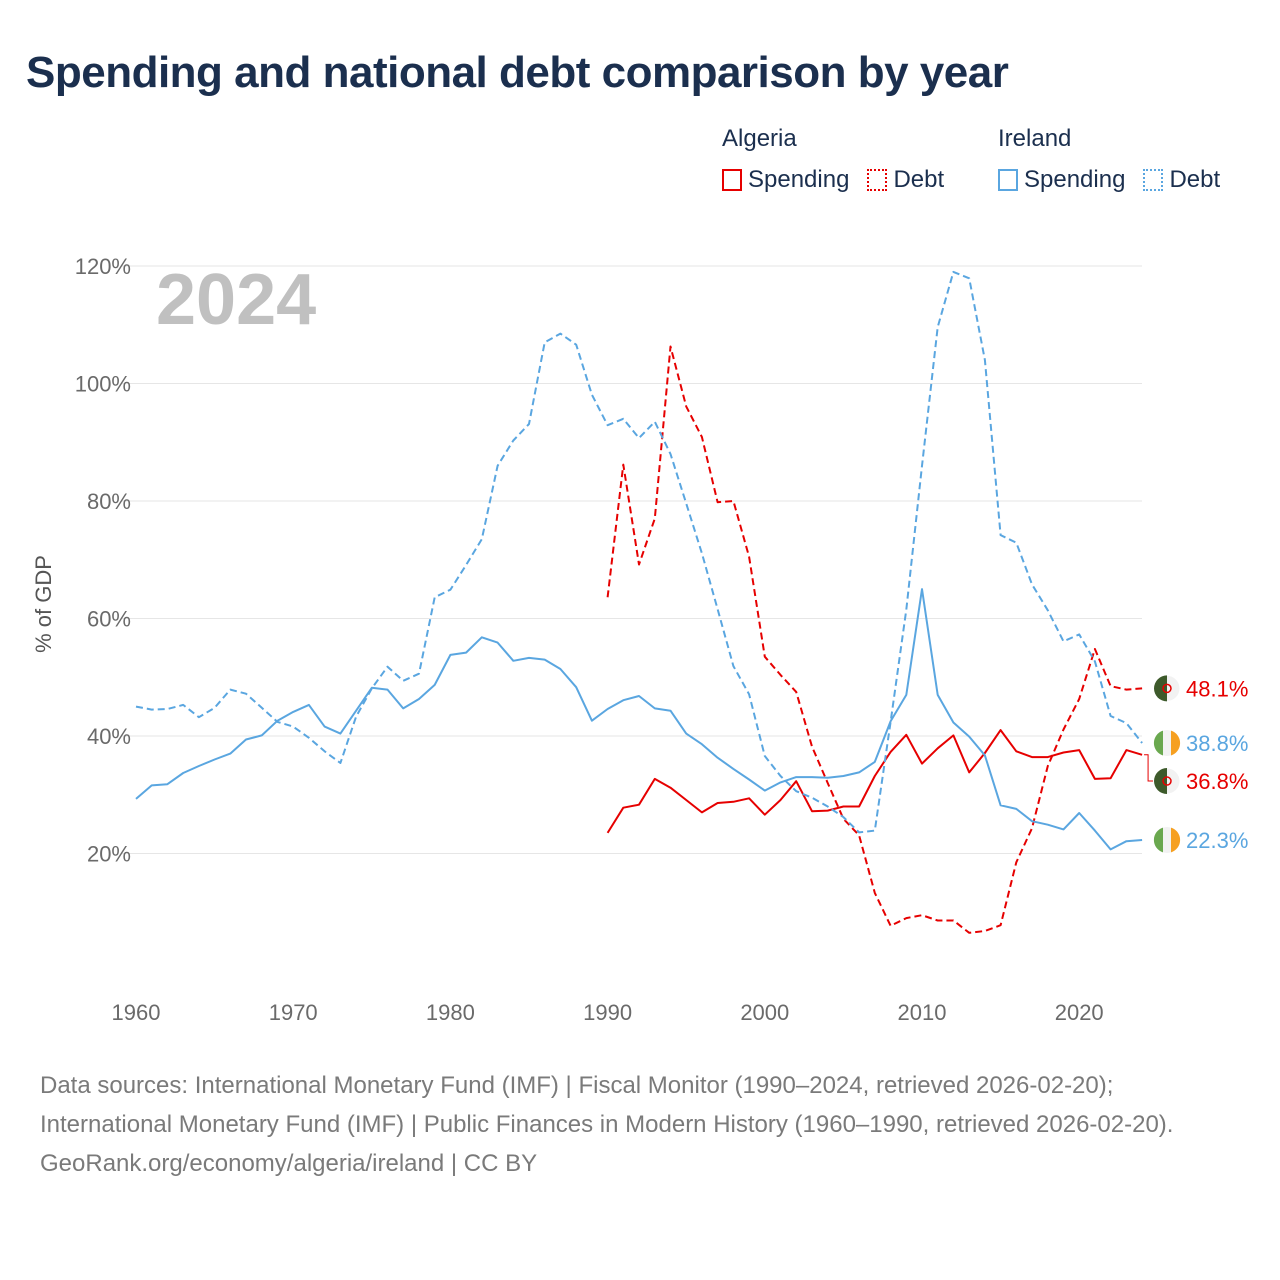 This screenshot has height=1280, width=1280. I want to click on legend-ireland-debt: Debt, so click(1181, 180).